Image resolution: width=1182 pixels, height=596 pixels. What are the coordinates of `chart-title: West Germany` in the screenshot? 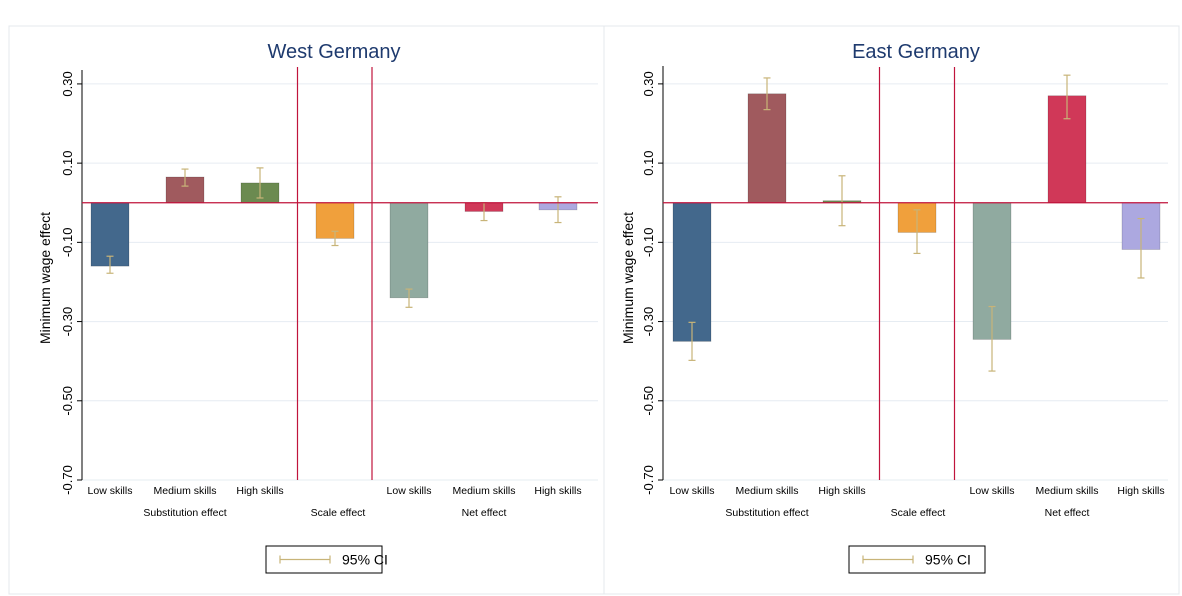 It's located at (334, 52).